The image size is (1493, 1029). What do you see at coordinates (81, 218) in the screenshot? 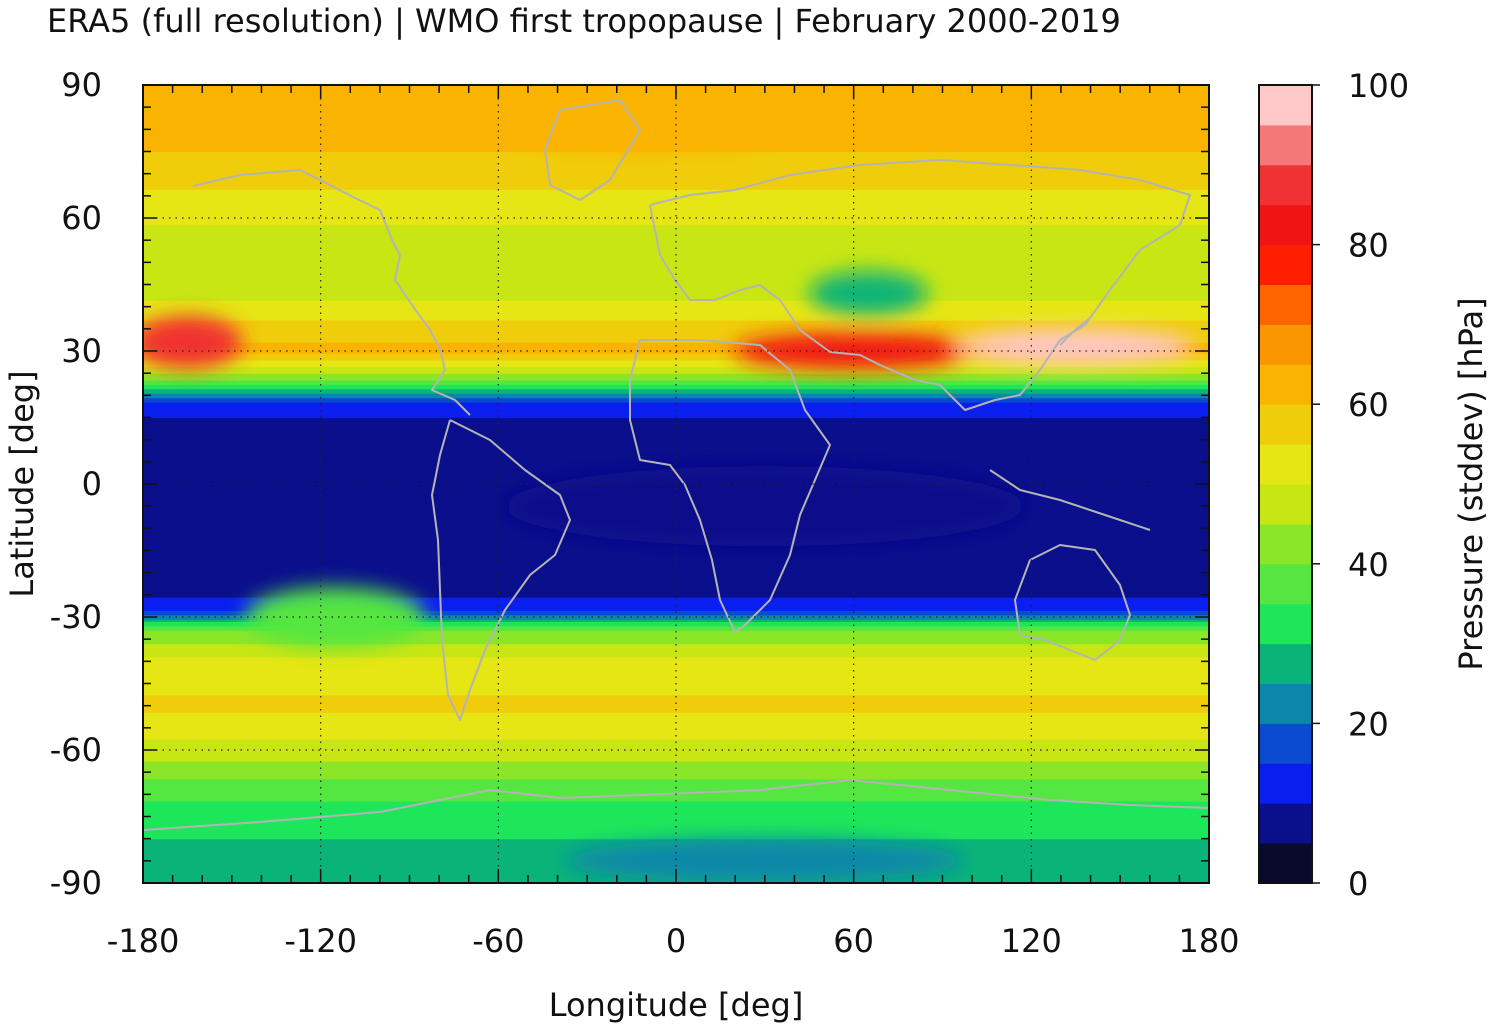
I see `y-tick-label: 60` at bounding box center [81, 218].